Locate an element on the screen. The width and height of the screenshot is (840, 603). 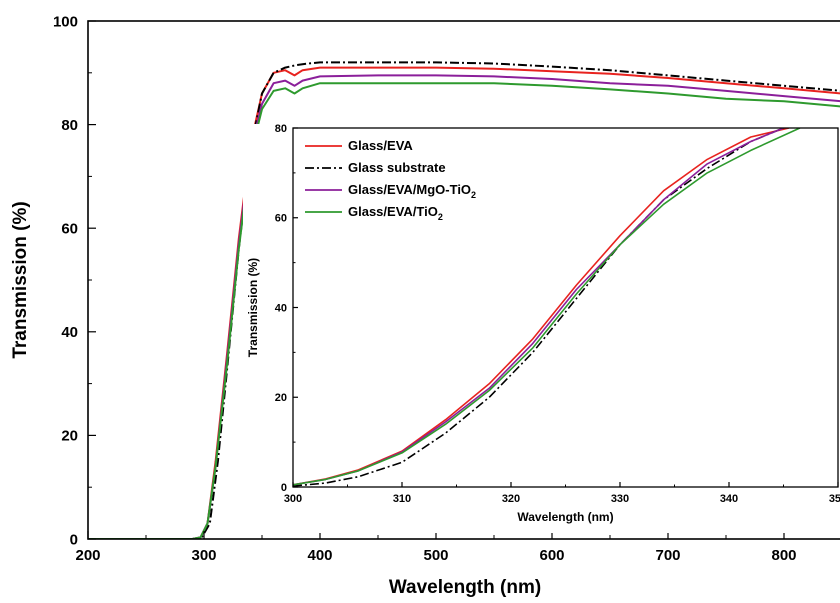
main-y-tick-label: 20 is located at coordinates (69, 436).